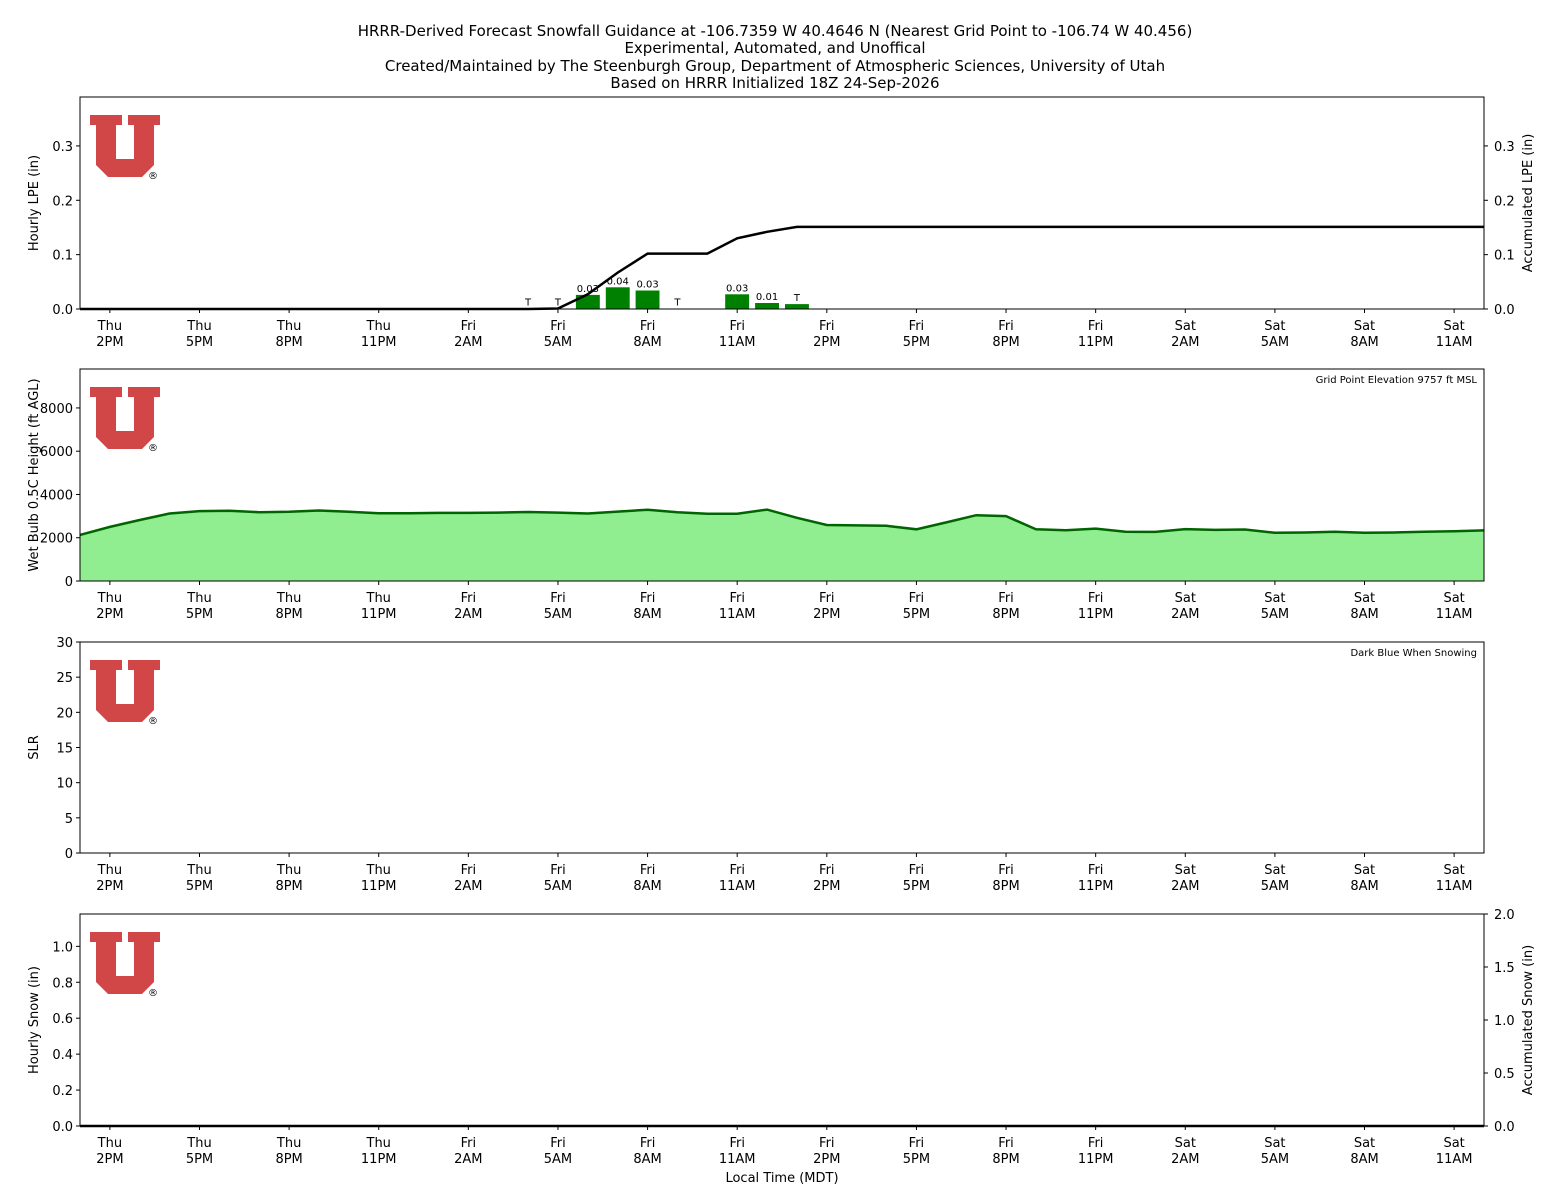  Describe the element at coordinates (782, 522) in the screenshot. I see `wetbulb-line` at that location.